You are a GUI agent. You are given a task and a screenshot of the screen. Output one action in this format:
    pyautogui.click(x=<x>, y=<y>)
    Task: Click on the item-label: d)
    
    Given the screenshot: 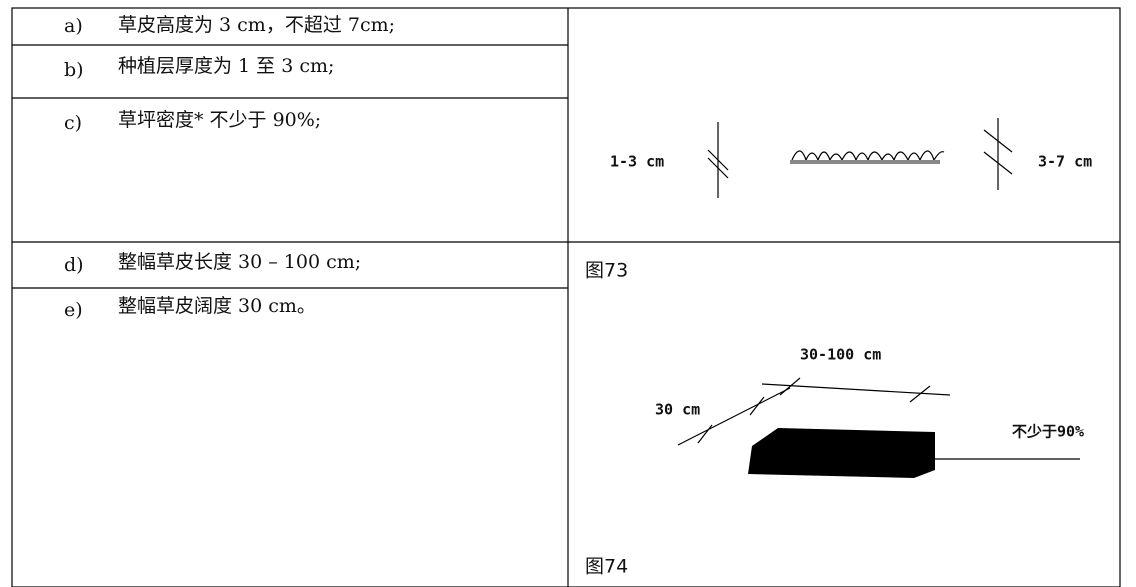 What is the action you would take?
    pyautogui.click(x=74, y=265)
    